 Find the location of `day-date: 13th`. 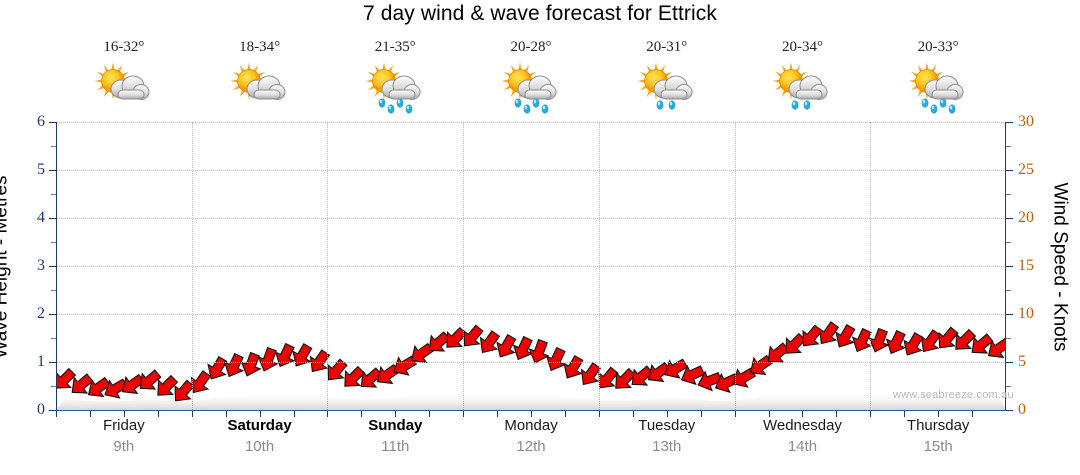

day-date: 13th is located at coordinates (667, 446).